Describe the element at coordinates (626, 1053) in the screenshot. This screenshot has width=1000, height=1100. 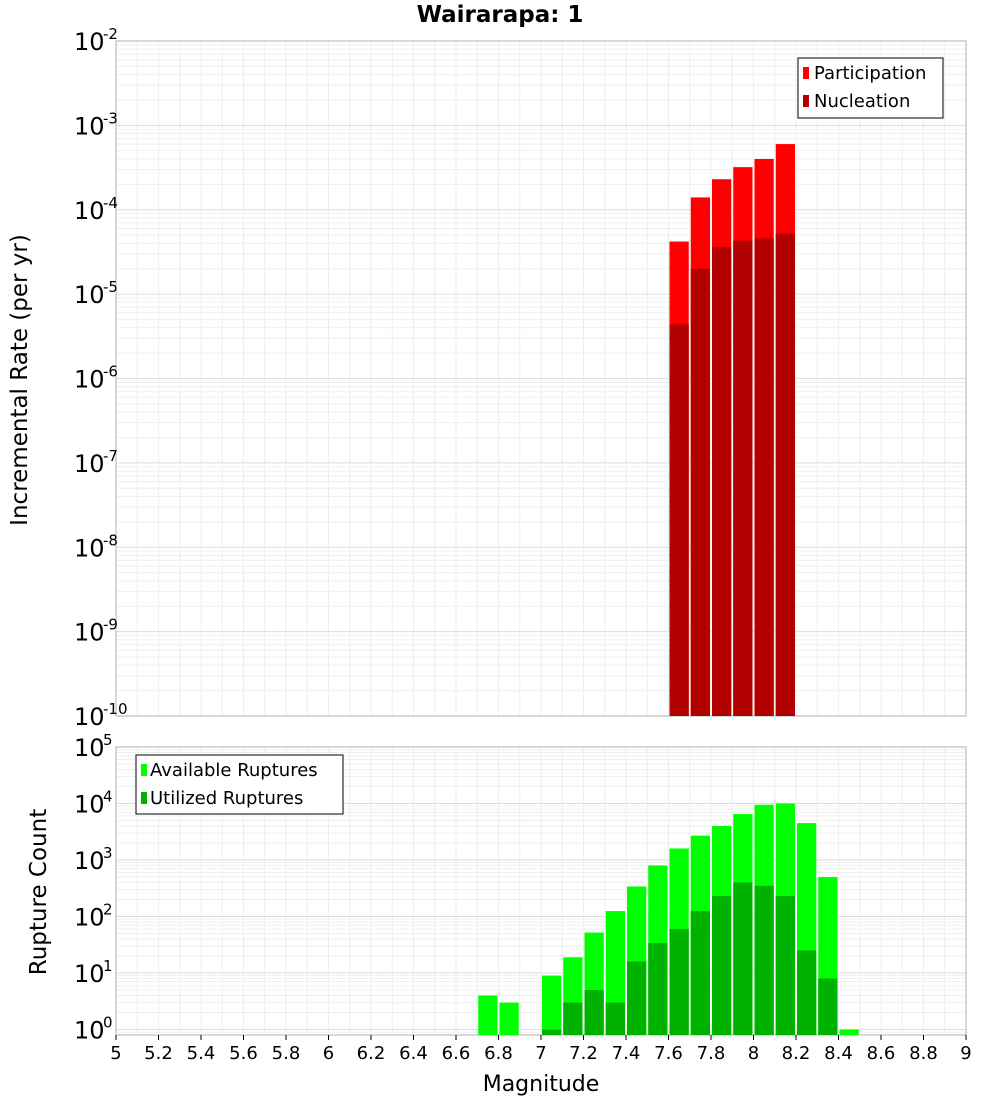
I see `x-tick-label: 7.4` at that location.